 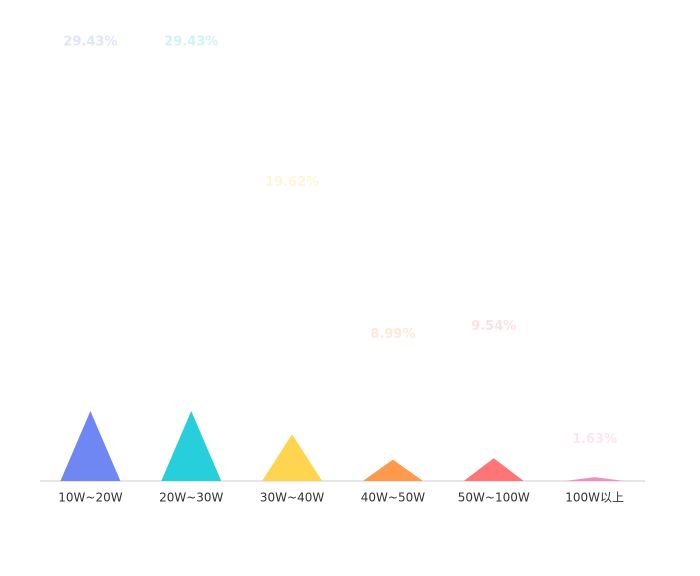 What do you see at coordinates (493, 326) in the screenshot?
I see `value-label: 9.54%` at bounding box center [493, 326].